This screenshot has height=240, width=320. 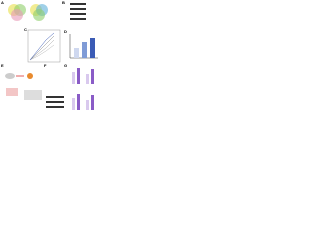 What do you see at coordinates (65, 65) in the screenshot?
I see `panel-label: G` at bounding box center [65, 65].